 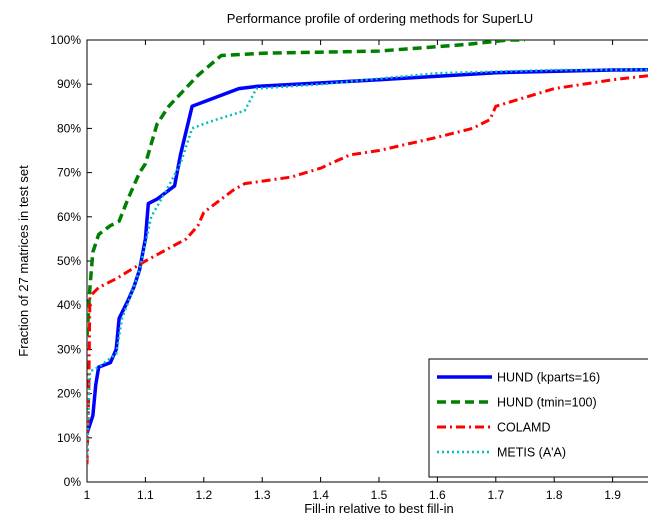 What do you see at coordinates (547, 403) in the screenshot?
I see `legend-label: HUND (tmin=100)` at bounding box center [547, 403].